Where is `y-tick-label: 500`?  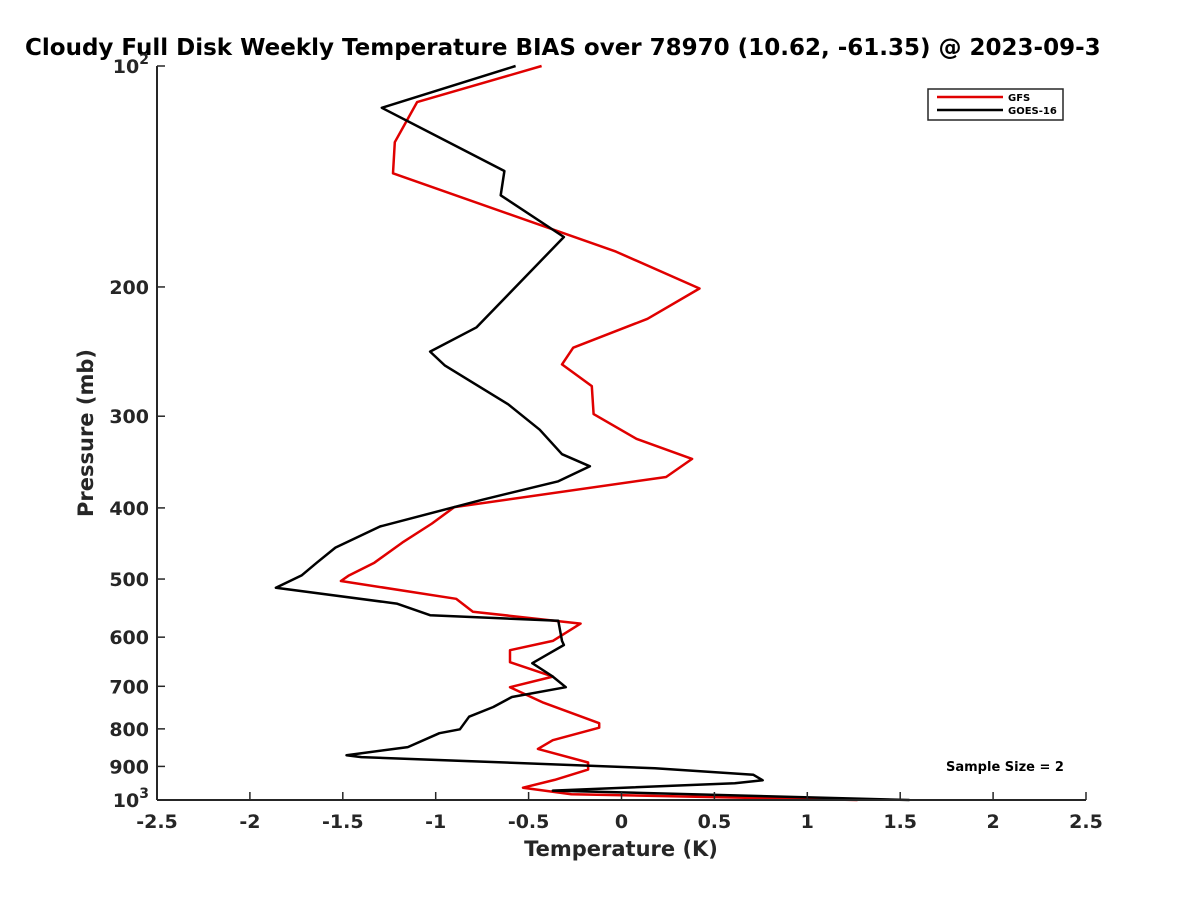 y-tick-label: 500 is located at coordinates (129, 580).